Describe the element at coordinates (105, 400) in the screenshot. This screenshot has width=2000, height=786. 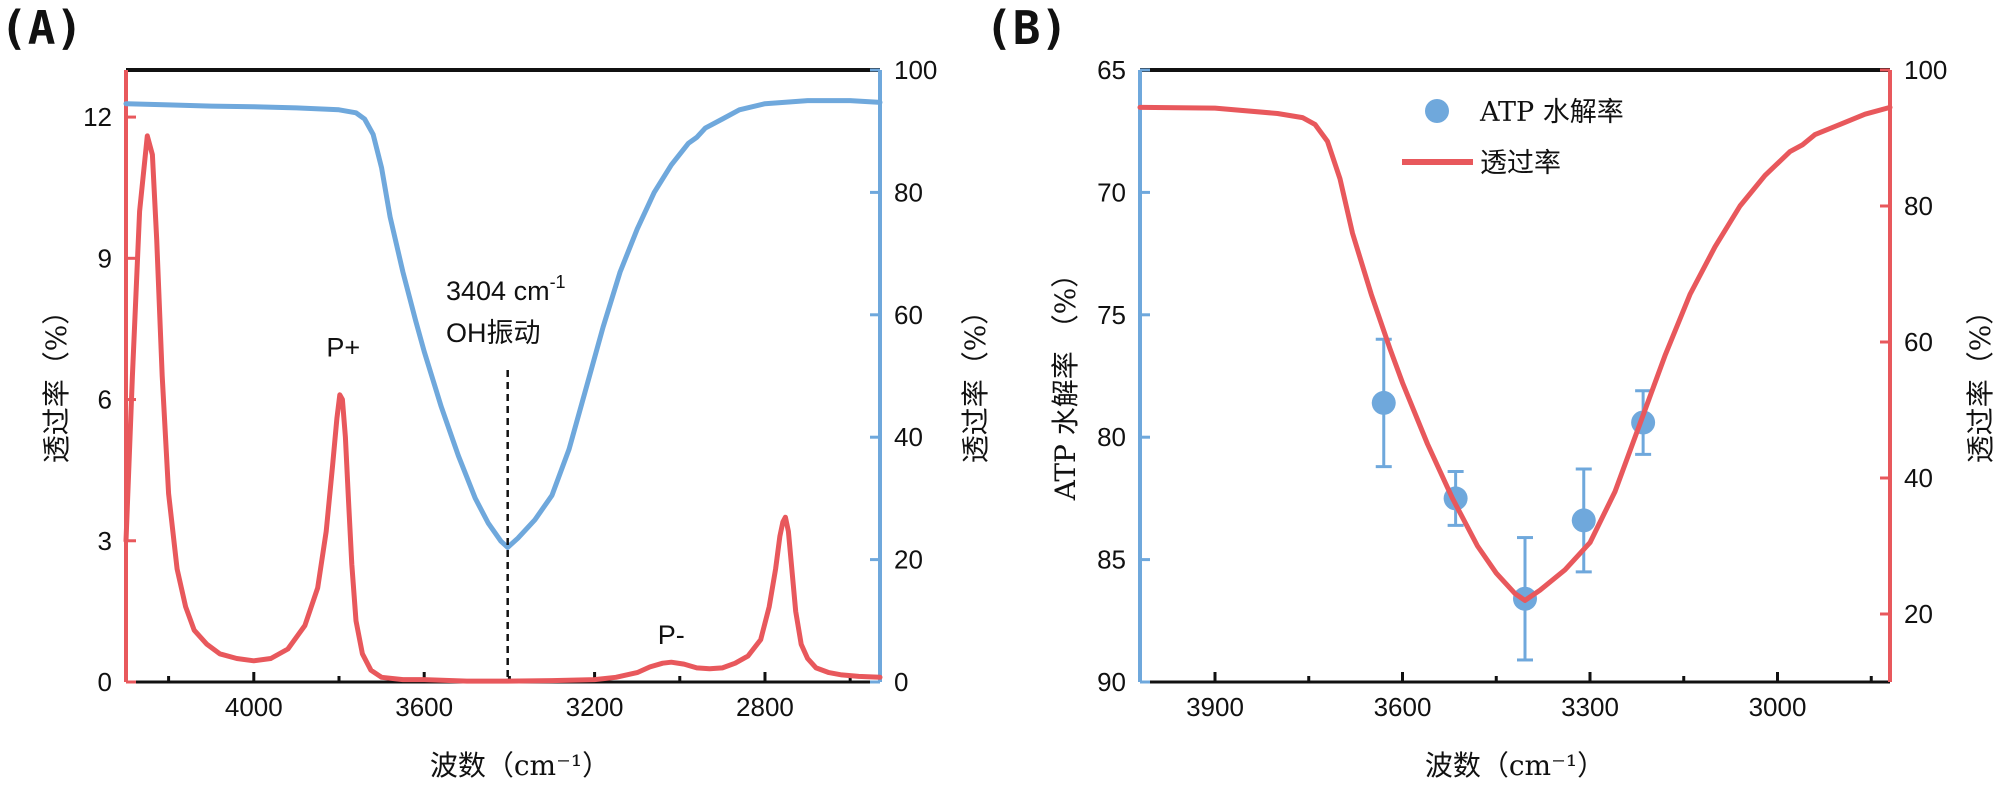
I see `left-y-tick-label: 6` at that location.